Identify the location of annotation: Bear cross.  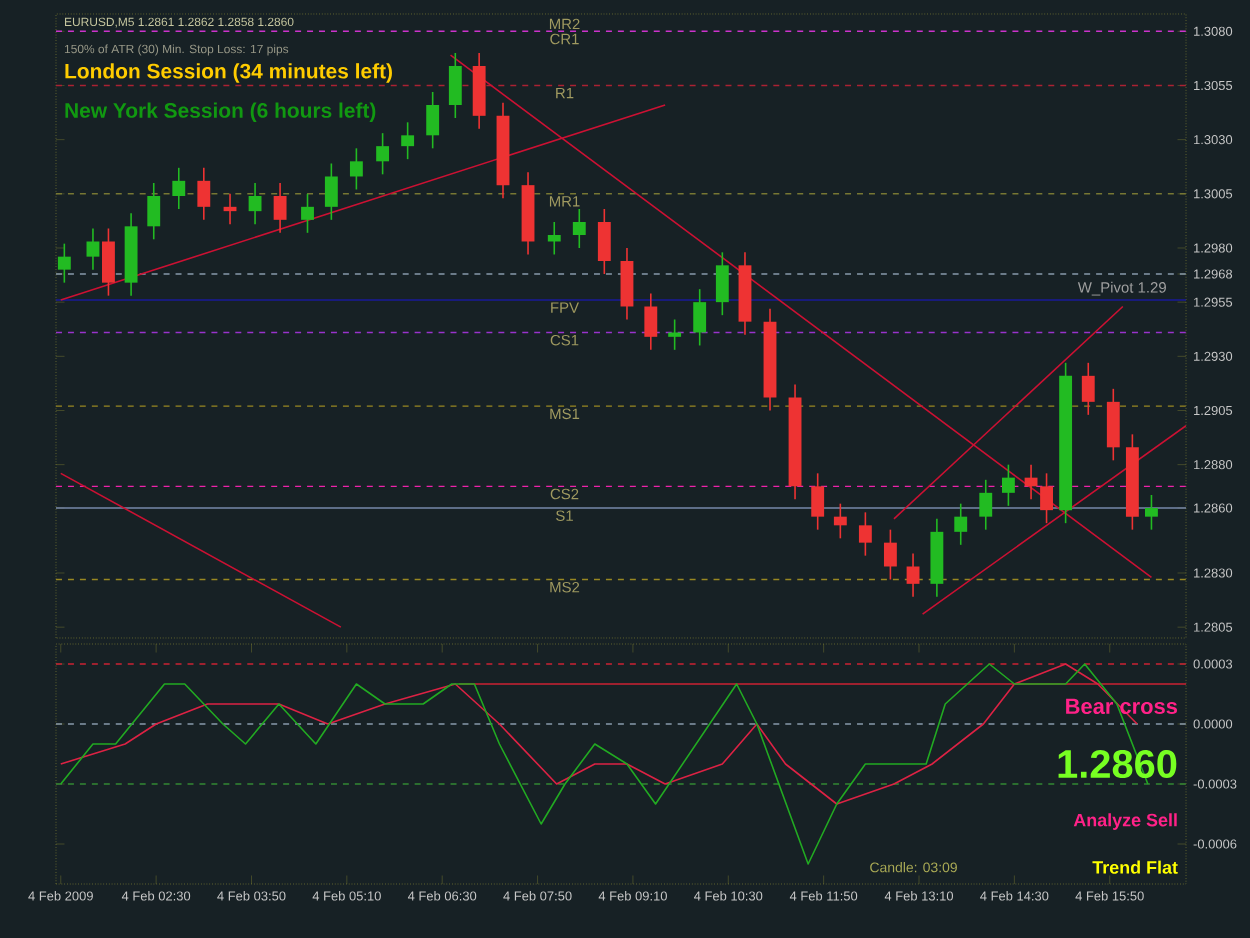
(1122, 706).